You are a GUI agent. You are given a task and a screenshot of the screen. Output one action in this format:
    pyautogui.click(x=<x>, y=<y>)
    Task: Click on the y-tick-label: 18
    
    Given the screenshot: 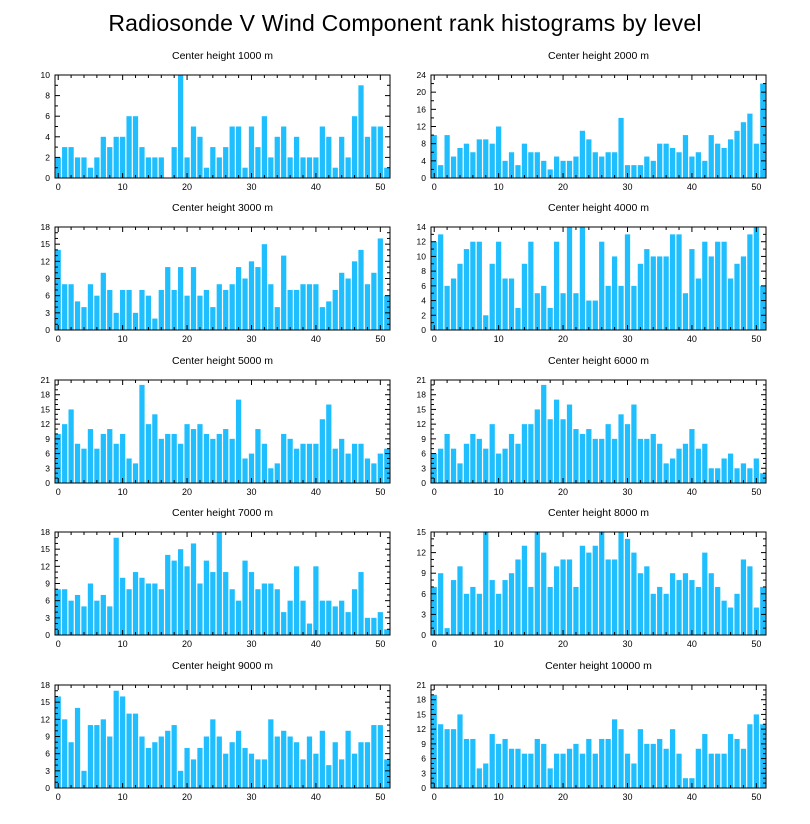 What is the action you would take?
    pyautogui.click(x=46, y=227)
    